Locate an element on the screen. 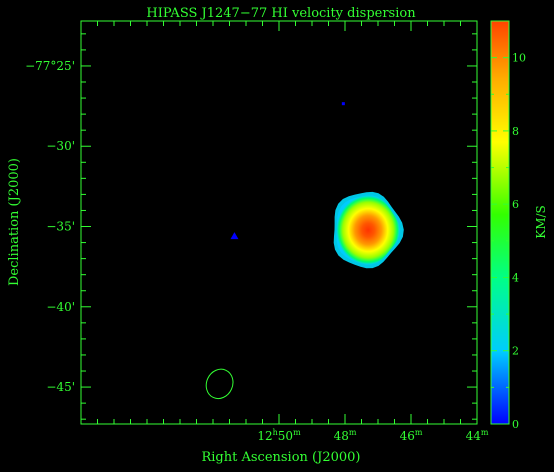 Image resolution: width=554 pixels, height=472 pixels. x-tick-label: 48m is located at coordinates (345, 435).